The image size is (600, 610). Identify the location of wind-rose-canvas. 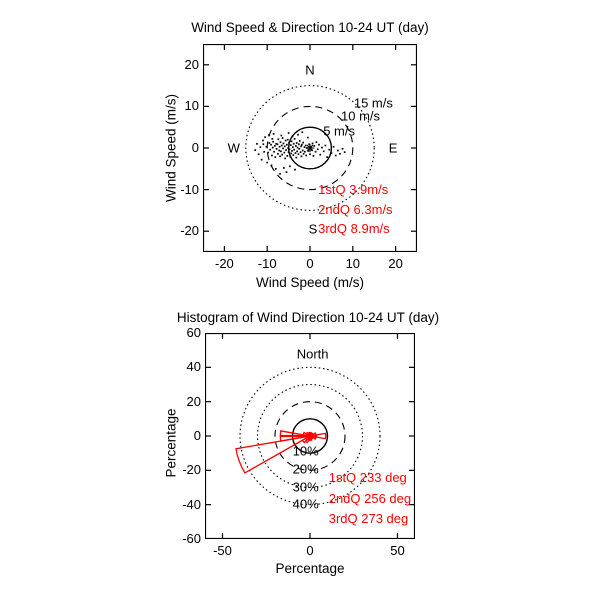
(310, 436).